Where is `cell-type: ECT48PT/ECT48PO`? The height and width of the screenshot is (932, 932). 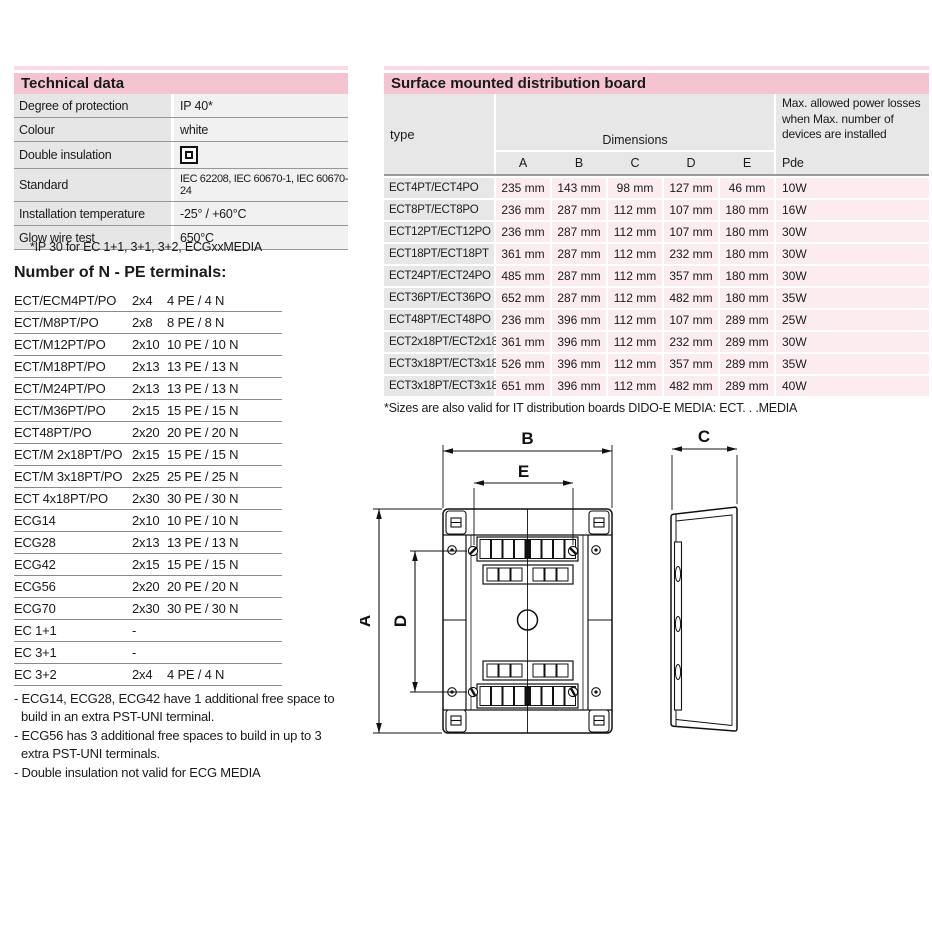 cell-type: ECT48PT/ECT48PO is located at coordinates (439, 320).